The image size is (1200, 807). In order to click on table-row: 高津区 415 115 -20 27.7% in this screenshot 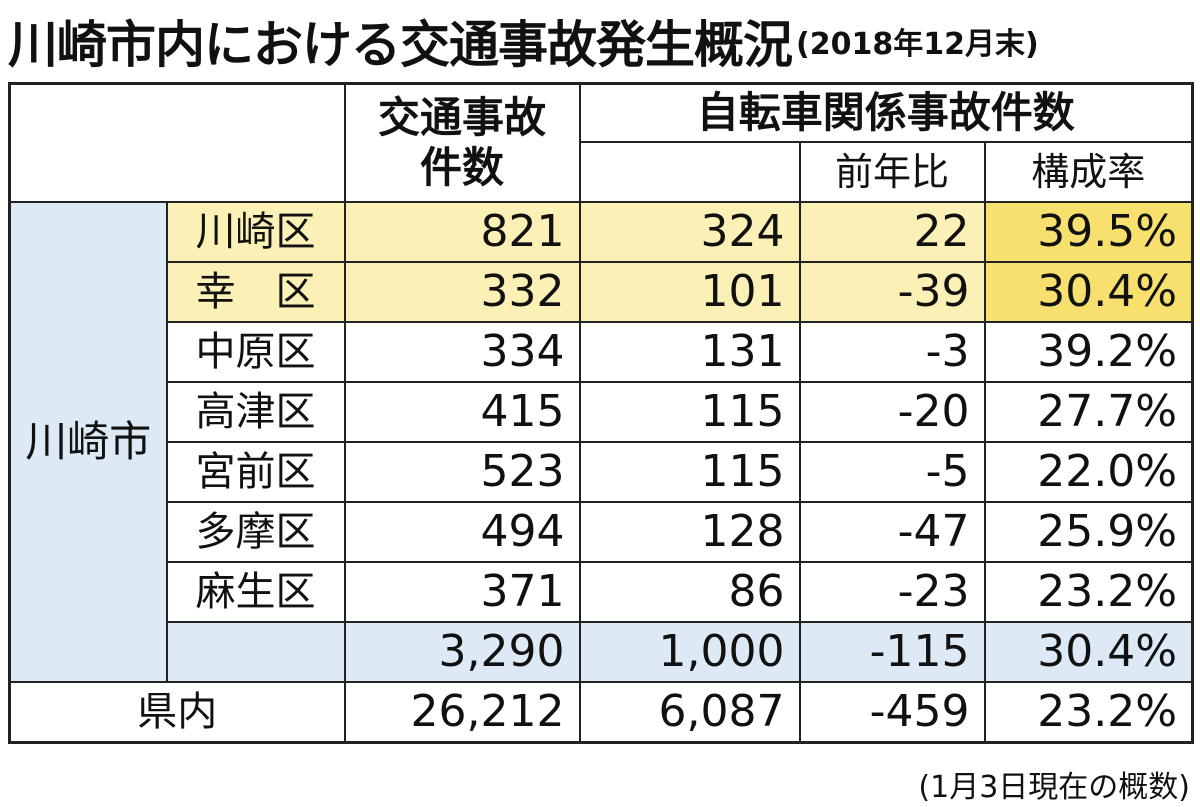, I will do `click(602, 412)`.